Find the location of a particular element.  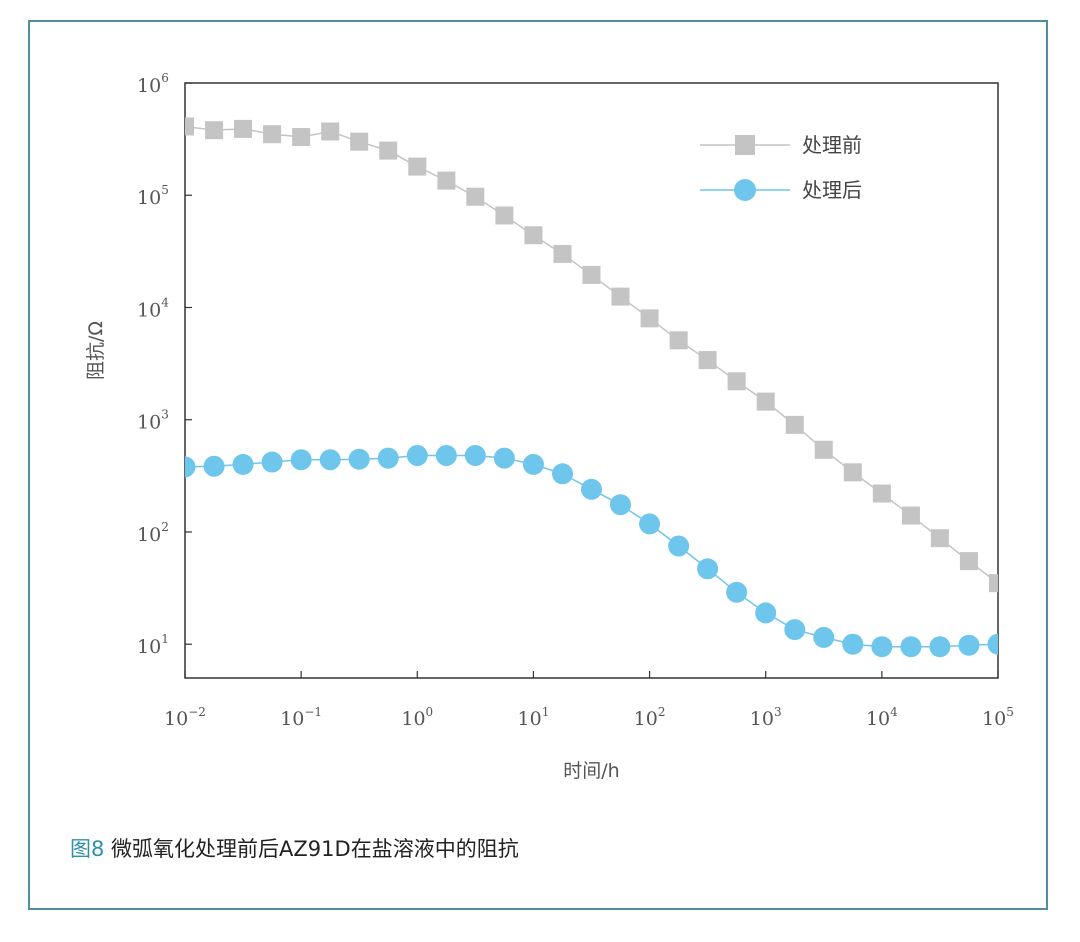

x-axis-label: 时间/h is located at coordinates (591, 771).